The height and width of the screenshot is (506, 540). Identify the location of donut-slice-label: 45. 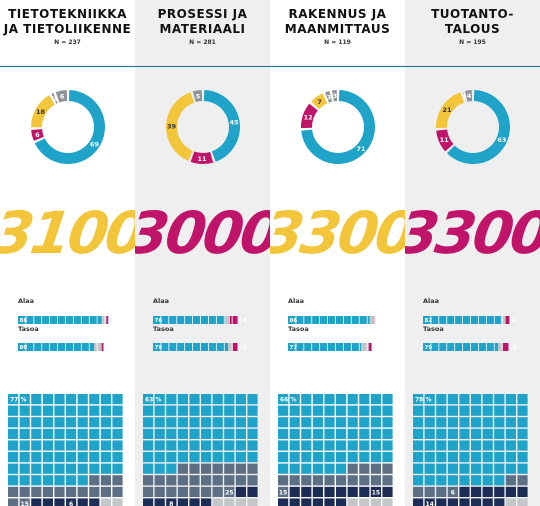
(235, 123).